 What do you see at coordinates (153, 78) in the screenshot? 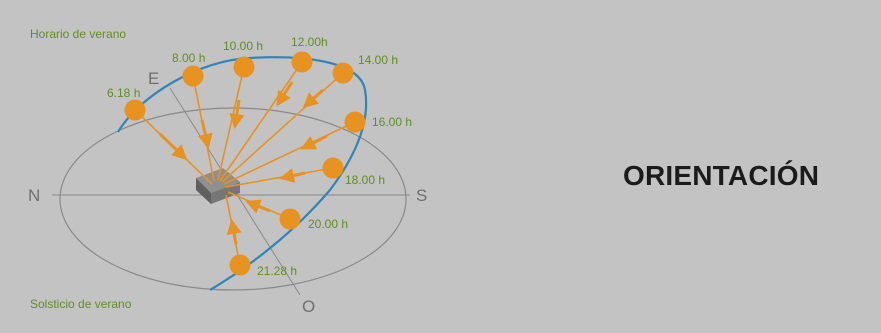
I see `compass-east: E` at bounding box center [153, 78].